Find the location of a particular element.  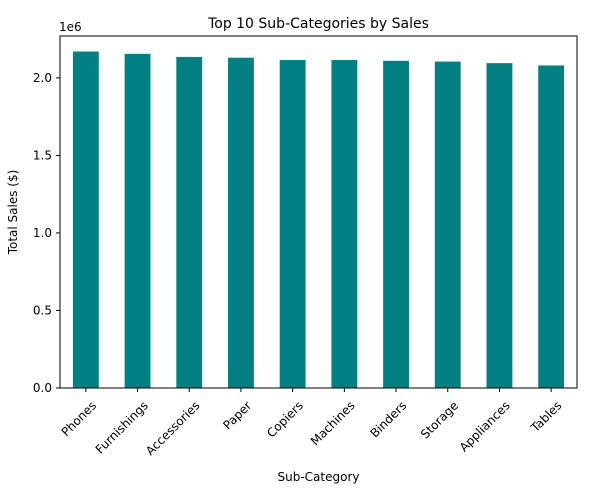

y-ticks-group: 0.0 0.5 1.0 1.5 2.0 is located at coordinates (46, 233).